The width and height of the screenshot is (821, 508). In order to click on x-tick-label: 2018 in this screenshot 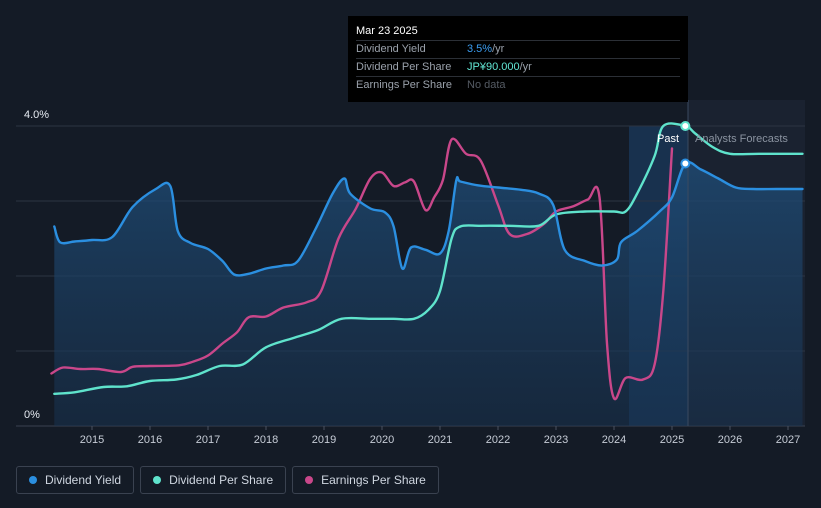, I will do `click(266, 440)`.